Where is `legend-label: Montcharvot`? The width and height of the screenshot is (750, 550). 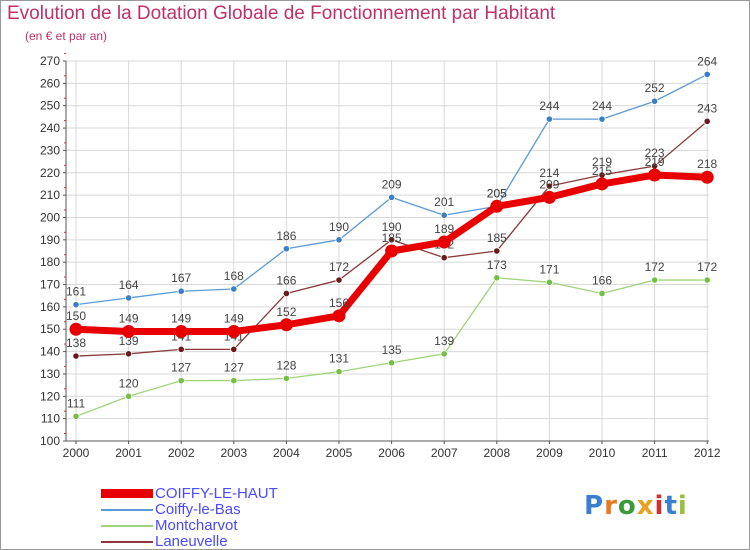
legend-label: Montcharvot is located at coordinates (196, 525).